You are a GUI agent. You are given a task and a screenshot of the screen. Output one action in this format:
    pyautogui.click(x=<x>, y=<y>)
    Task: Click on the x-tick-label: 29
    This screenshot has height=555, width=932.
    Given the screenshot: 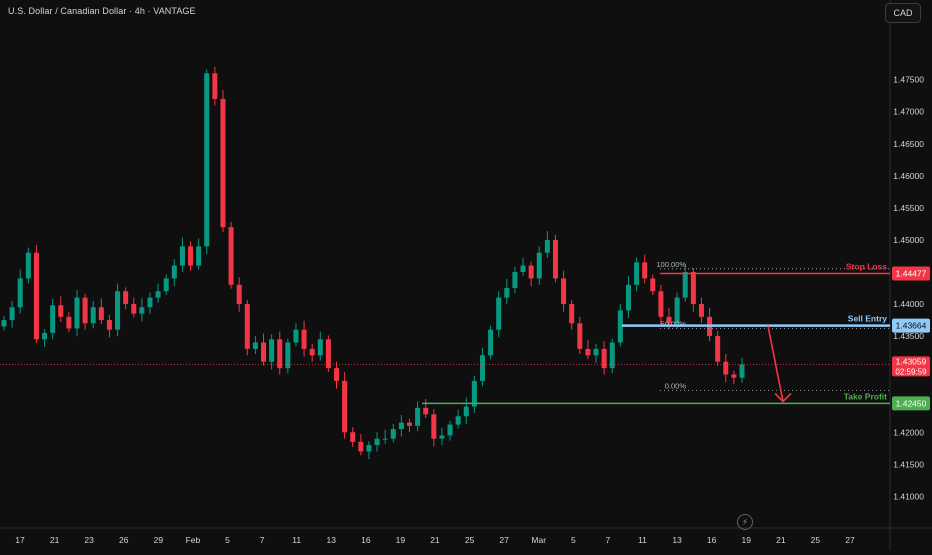 What is the action you would take?
    pyautogui.click(x=159, y=540)
    